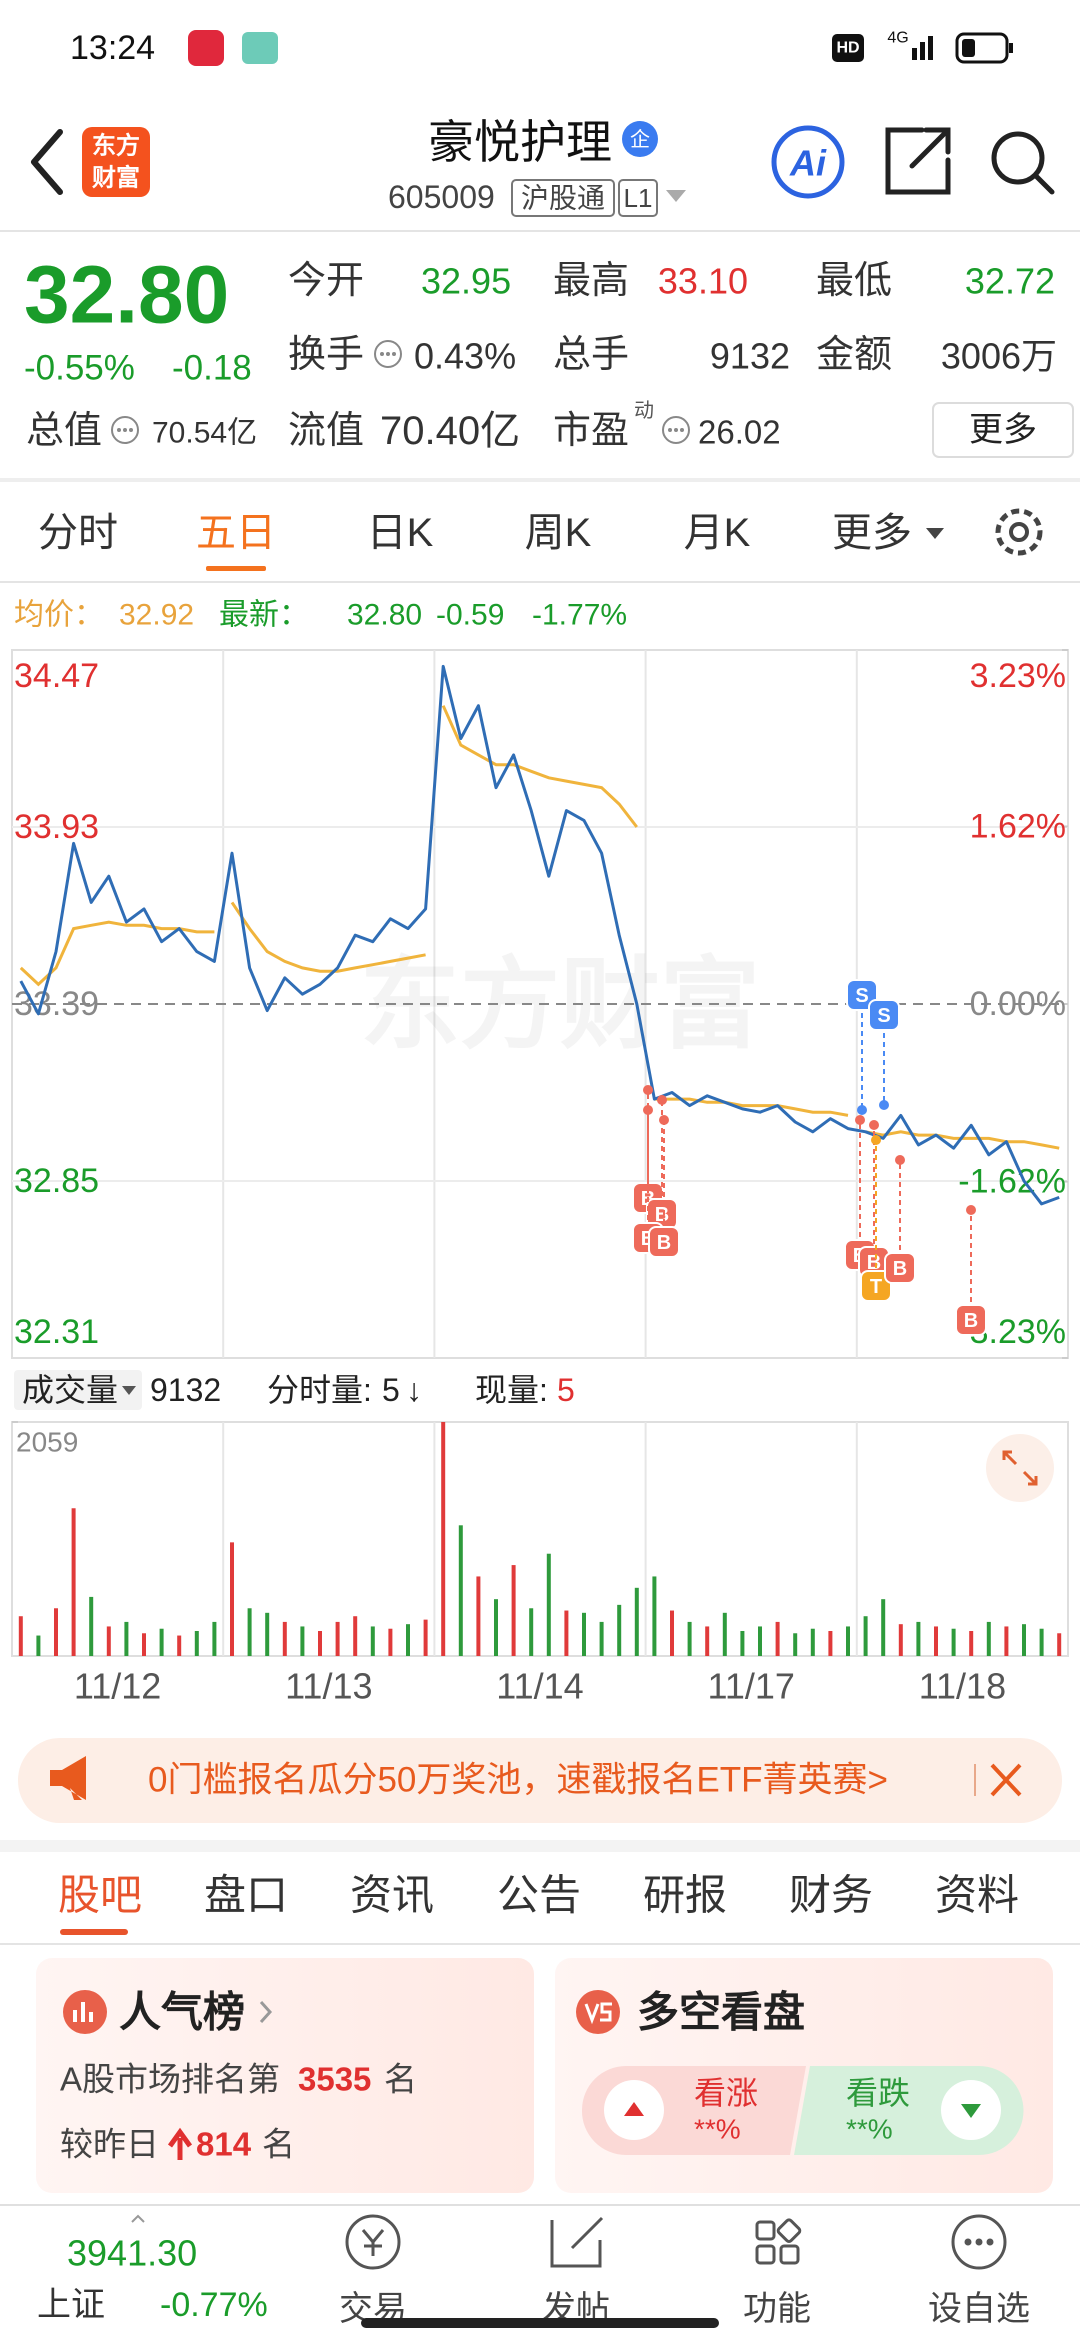 The height and width of the screenshot is (2340, 1080). Describe the element at coordinates (138, 2218) in the screenshot. I see `collapse-arrow` at that location.